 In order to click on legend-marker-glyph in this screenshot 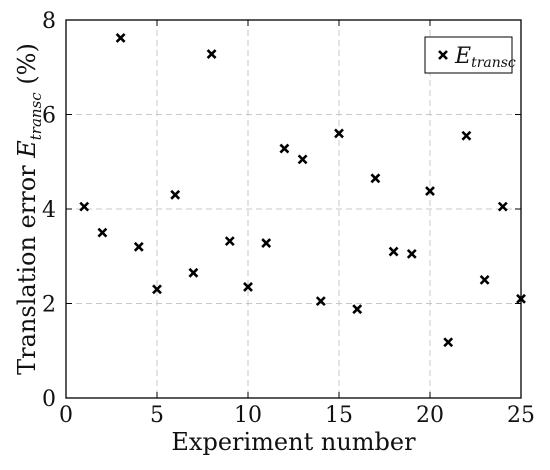, I will do `click(443, 55)`.